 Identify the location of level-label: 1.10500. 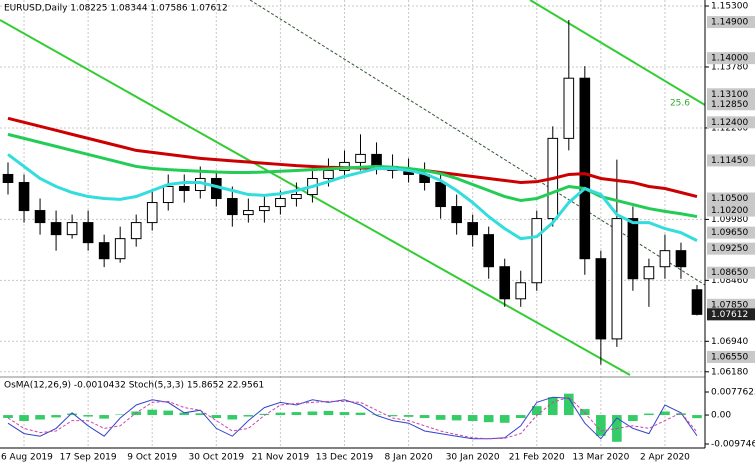
(729, 199).